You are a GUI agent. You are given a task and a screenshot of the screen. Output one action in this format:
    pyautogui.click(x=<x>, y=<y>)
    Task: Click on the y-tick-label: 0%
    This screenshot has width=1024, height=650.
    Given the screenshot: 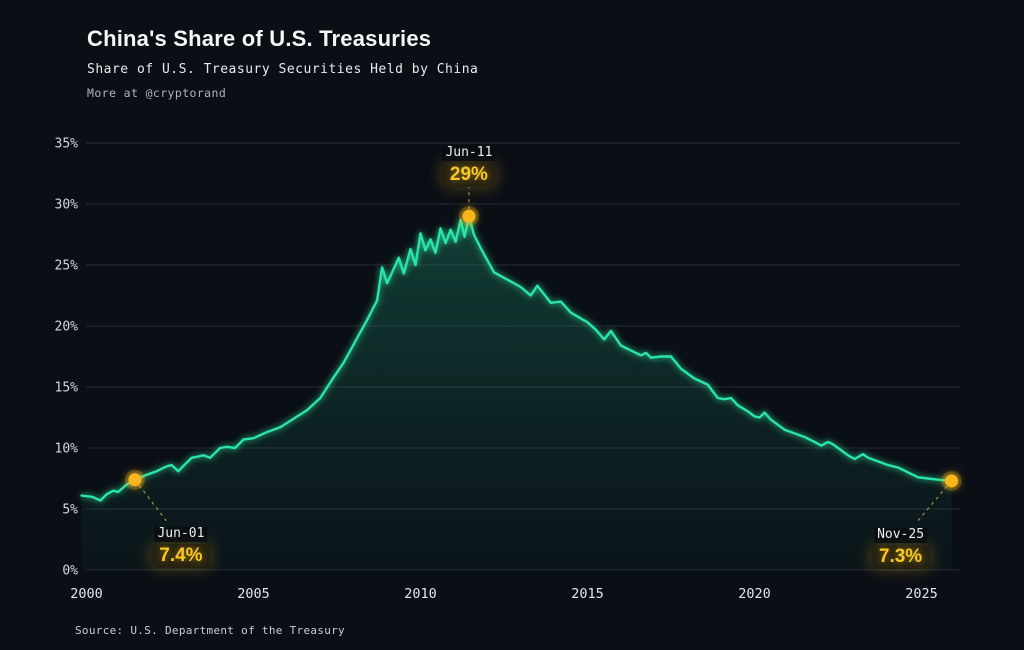 What is the action you would take?
    pyautogui.click(x=70, y=571)
    